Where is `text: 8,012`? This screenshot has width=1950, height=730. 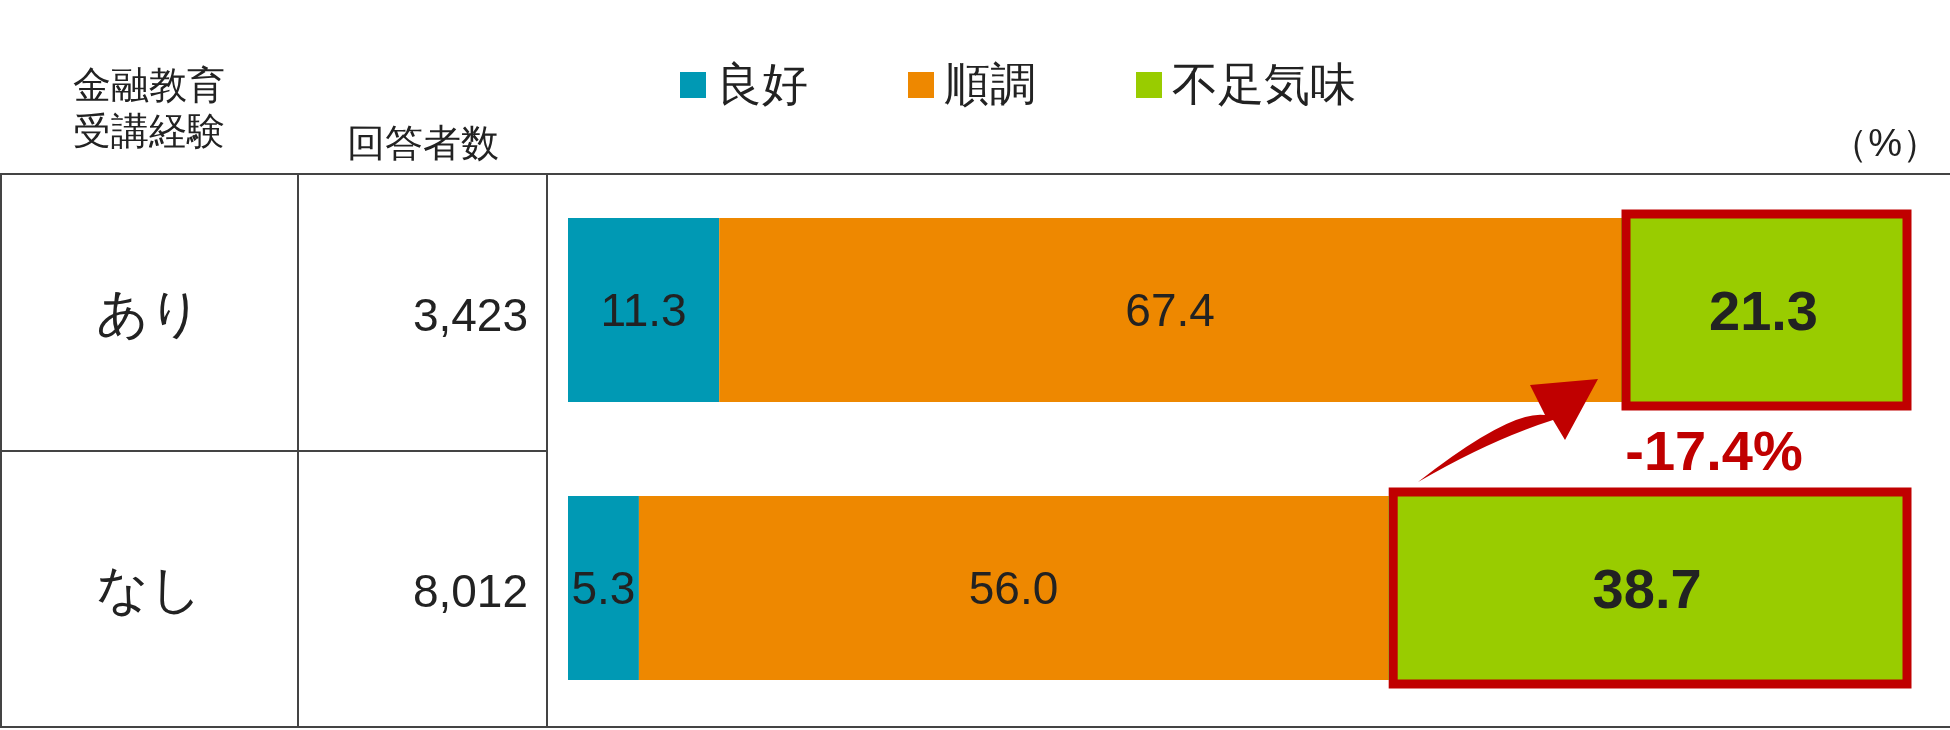
text: 8,012 is located at coordinates (470, 591).